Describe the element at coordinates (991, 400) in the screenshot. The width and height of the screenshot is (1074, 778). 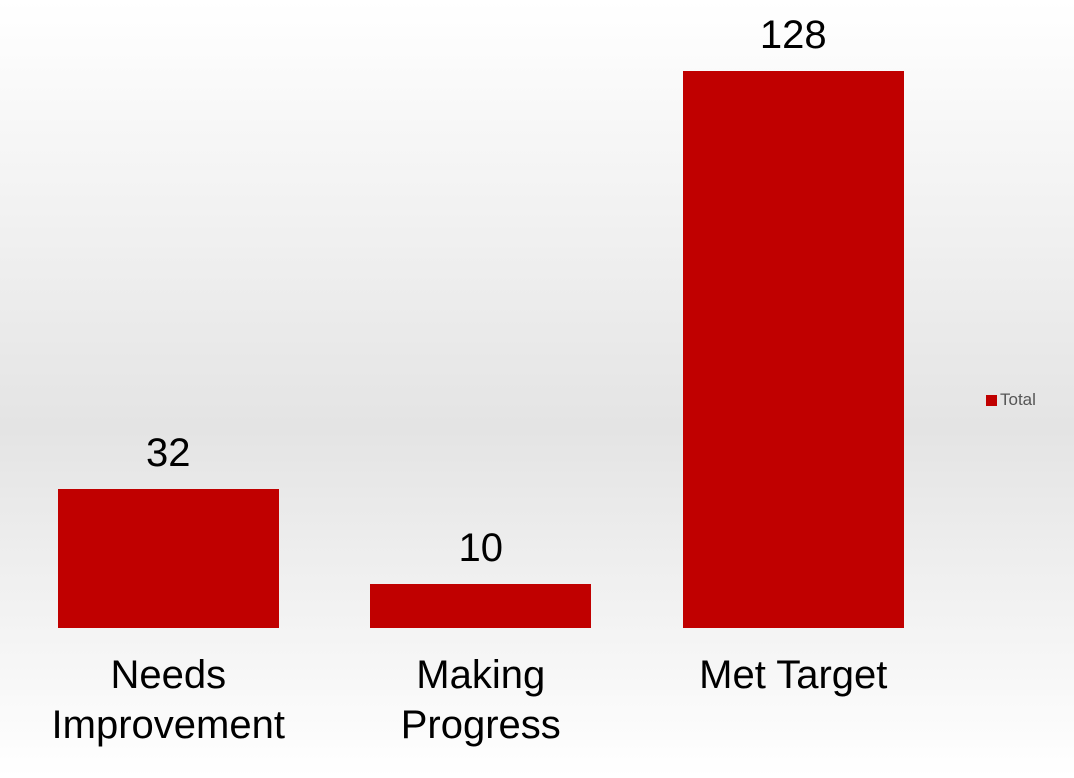
I see `legend-swatch` at that location.